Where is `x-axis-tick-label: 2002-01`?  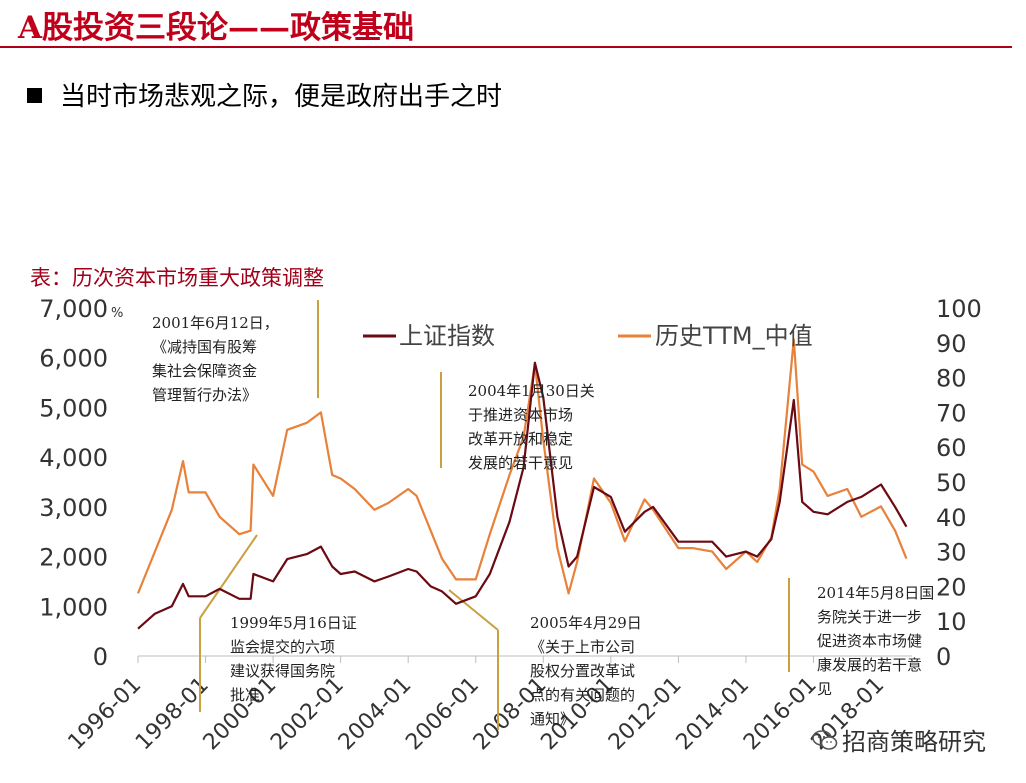 x-axis-tick-label: 2002-01 is located at coordinates (307, 714).